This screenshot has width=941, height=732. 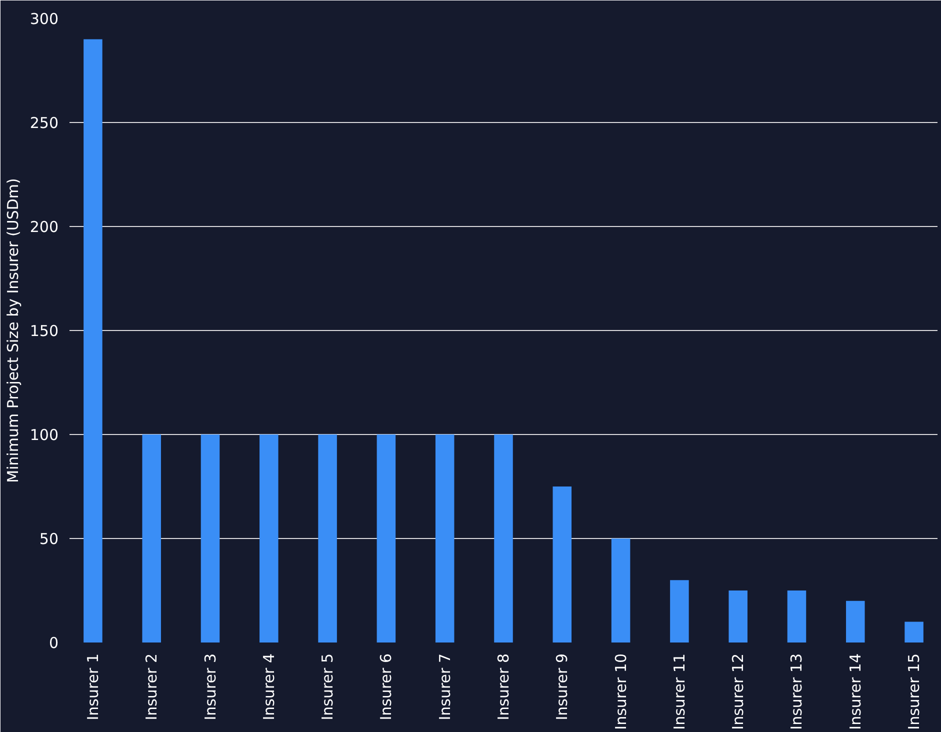 I want to click on x-tick-label: Insurer 8, so click(x=503, y=687).